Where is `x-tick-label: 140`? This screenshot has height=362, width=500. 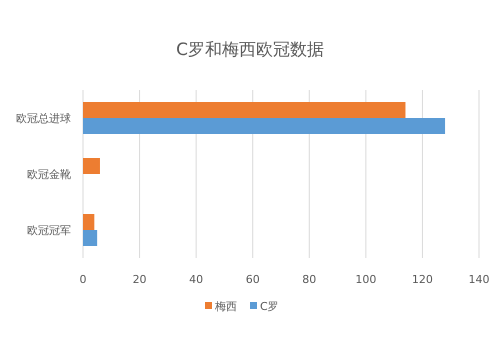
x-tick-label: 140 is located at coordinates (479, 279).